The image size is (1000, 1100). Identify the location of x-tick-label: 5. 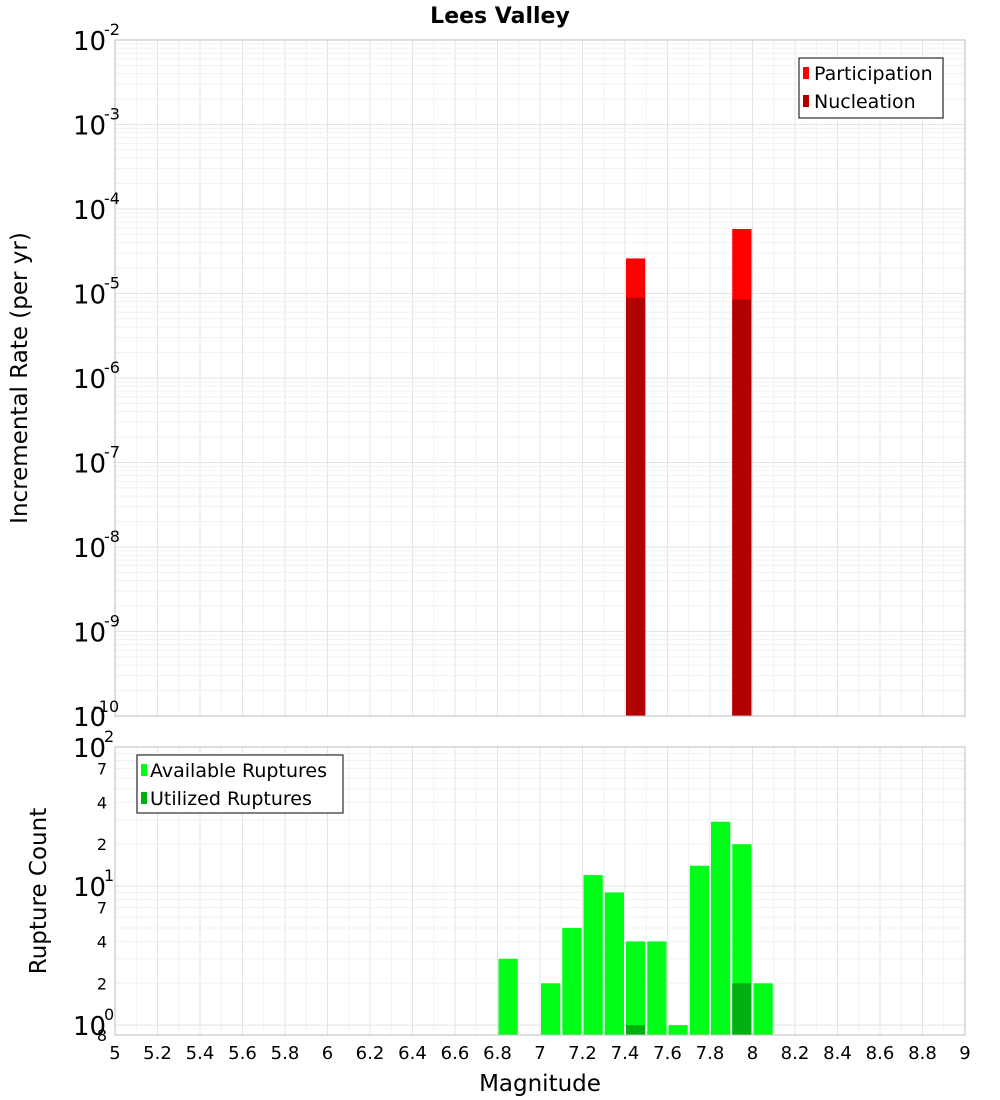
(114, 1053).